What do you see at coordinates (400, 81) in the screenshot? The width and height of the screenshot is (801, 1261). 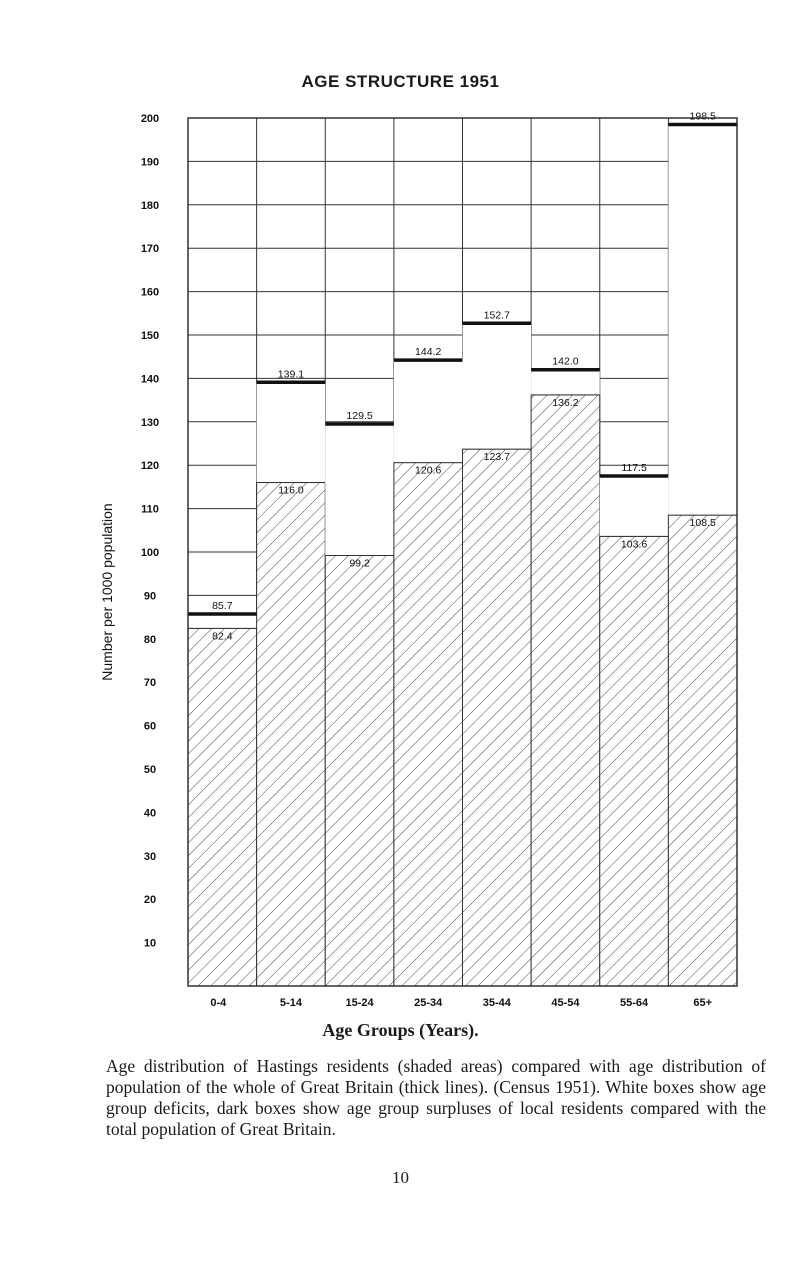 I see `chart-title: AGE STRUCTURE 1951` at bounding box center [400, 81].